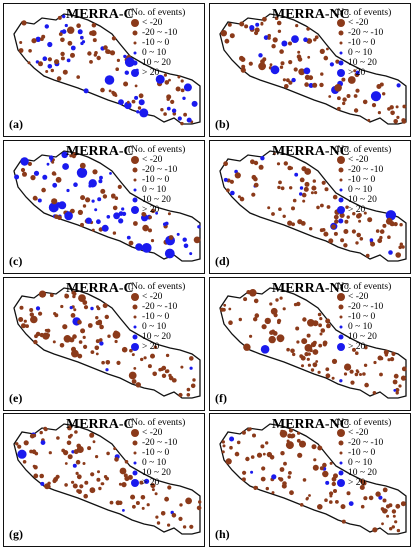 Image resolution: width=414 pixels, height=550 pixels. I want to click on legend-item-label: -20 ~ -10, so click(160, 33).